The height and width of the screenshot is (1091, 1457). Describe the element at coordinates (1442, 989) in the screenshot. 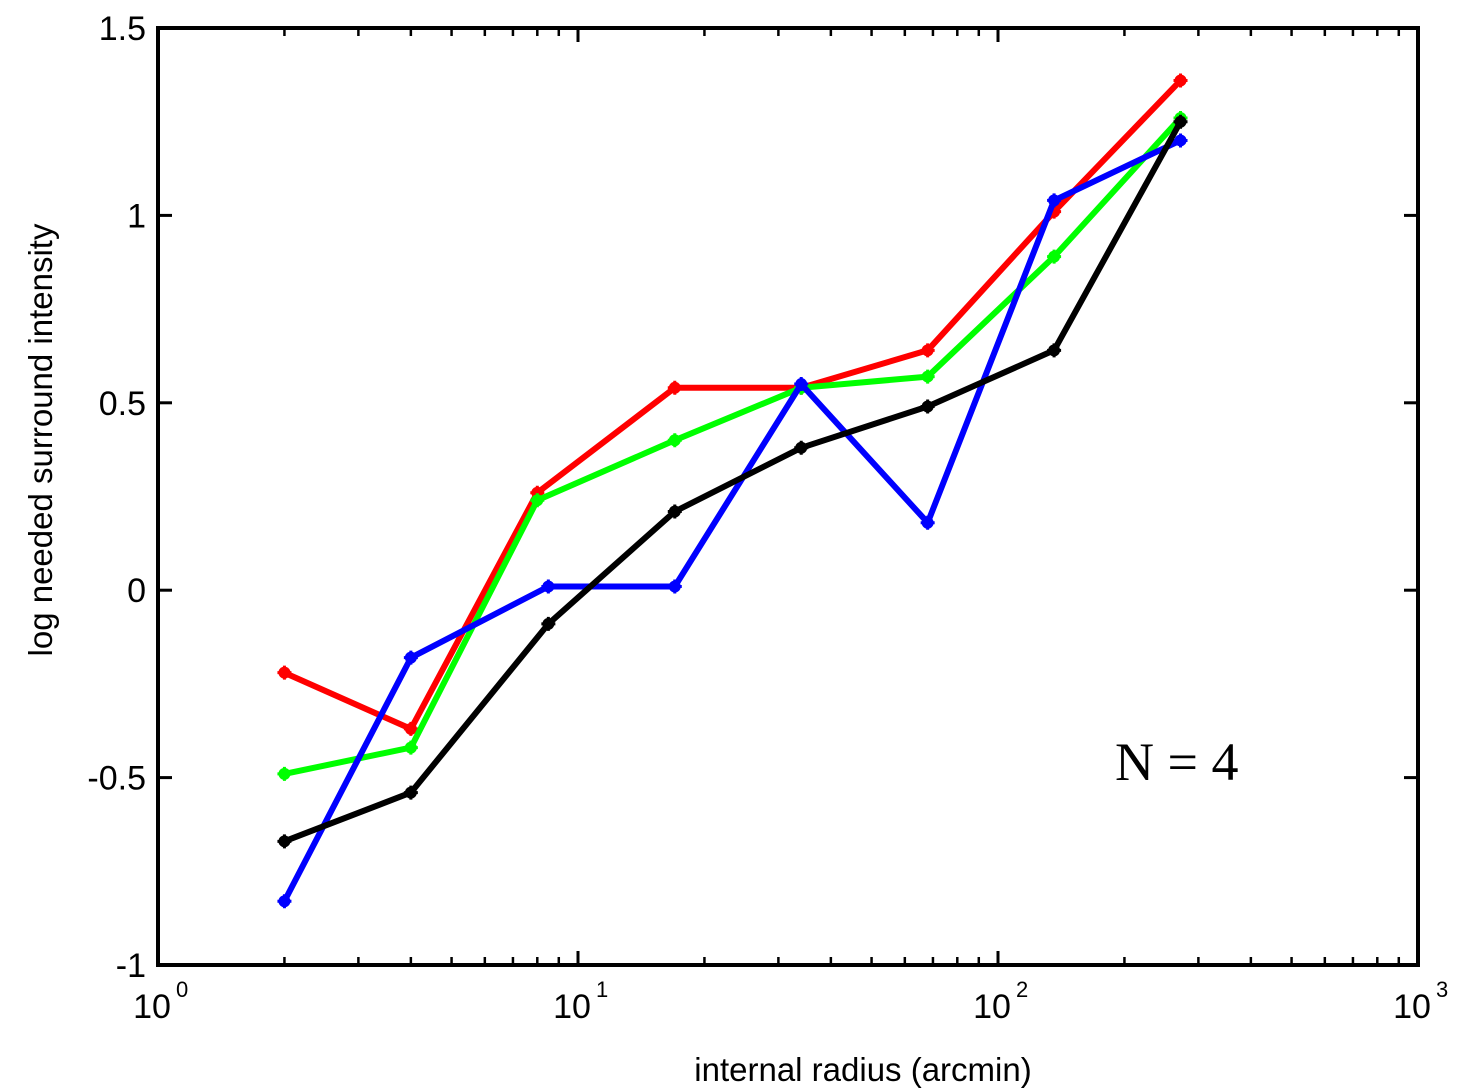

I see `x-tick-exponent: 3` at that location.